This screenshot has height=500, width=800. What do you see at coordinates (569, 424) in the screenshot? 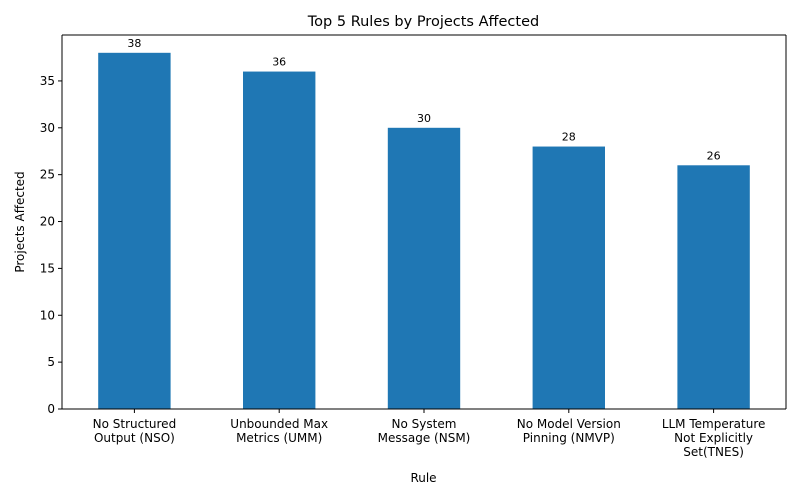
I see `x-tick-label-line: No Model Version` at bounding box center [569, 424].